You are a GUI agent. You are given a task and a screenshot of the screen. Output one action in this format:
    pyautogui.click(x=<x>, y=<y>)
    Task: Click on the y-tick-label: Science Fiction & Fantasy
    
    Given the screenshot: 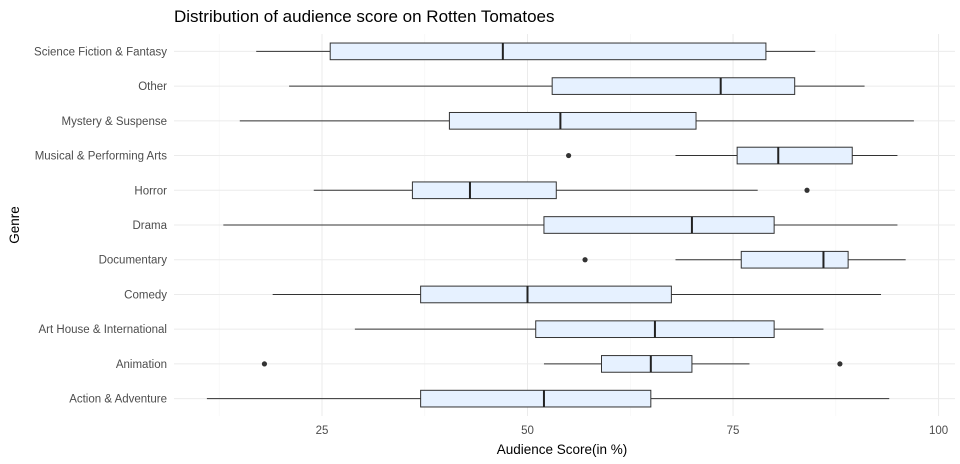 What is the action you would take?
    pyautogui.click(x=100, y=52)
    